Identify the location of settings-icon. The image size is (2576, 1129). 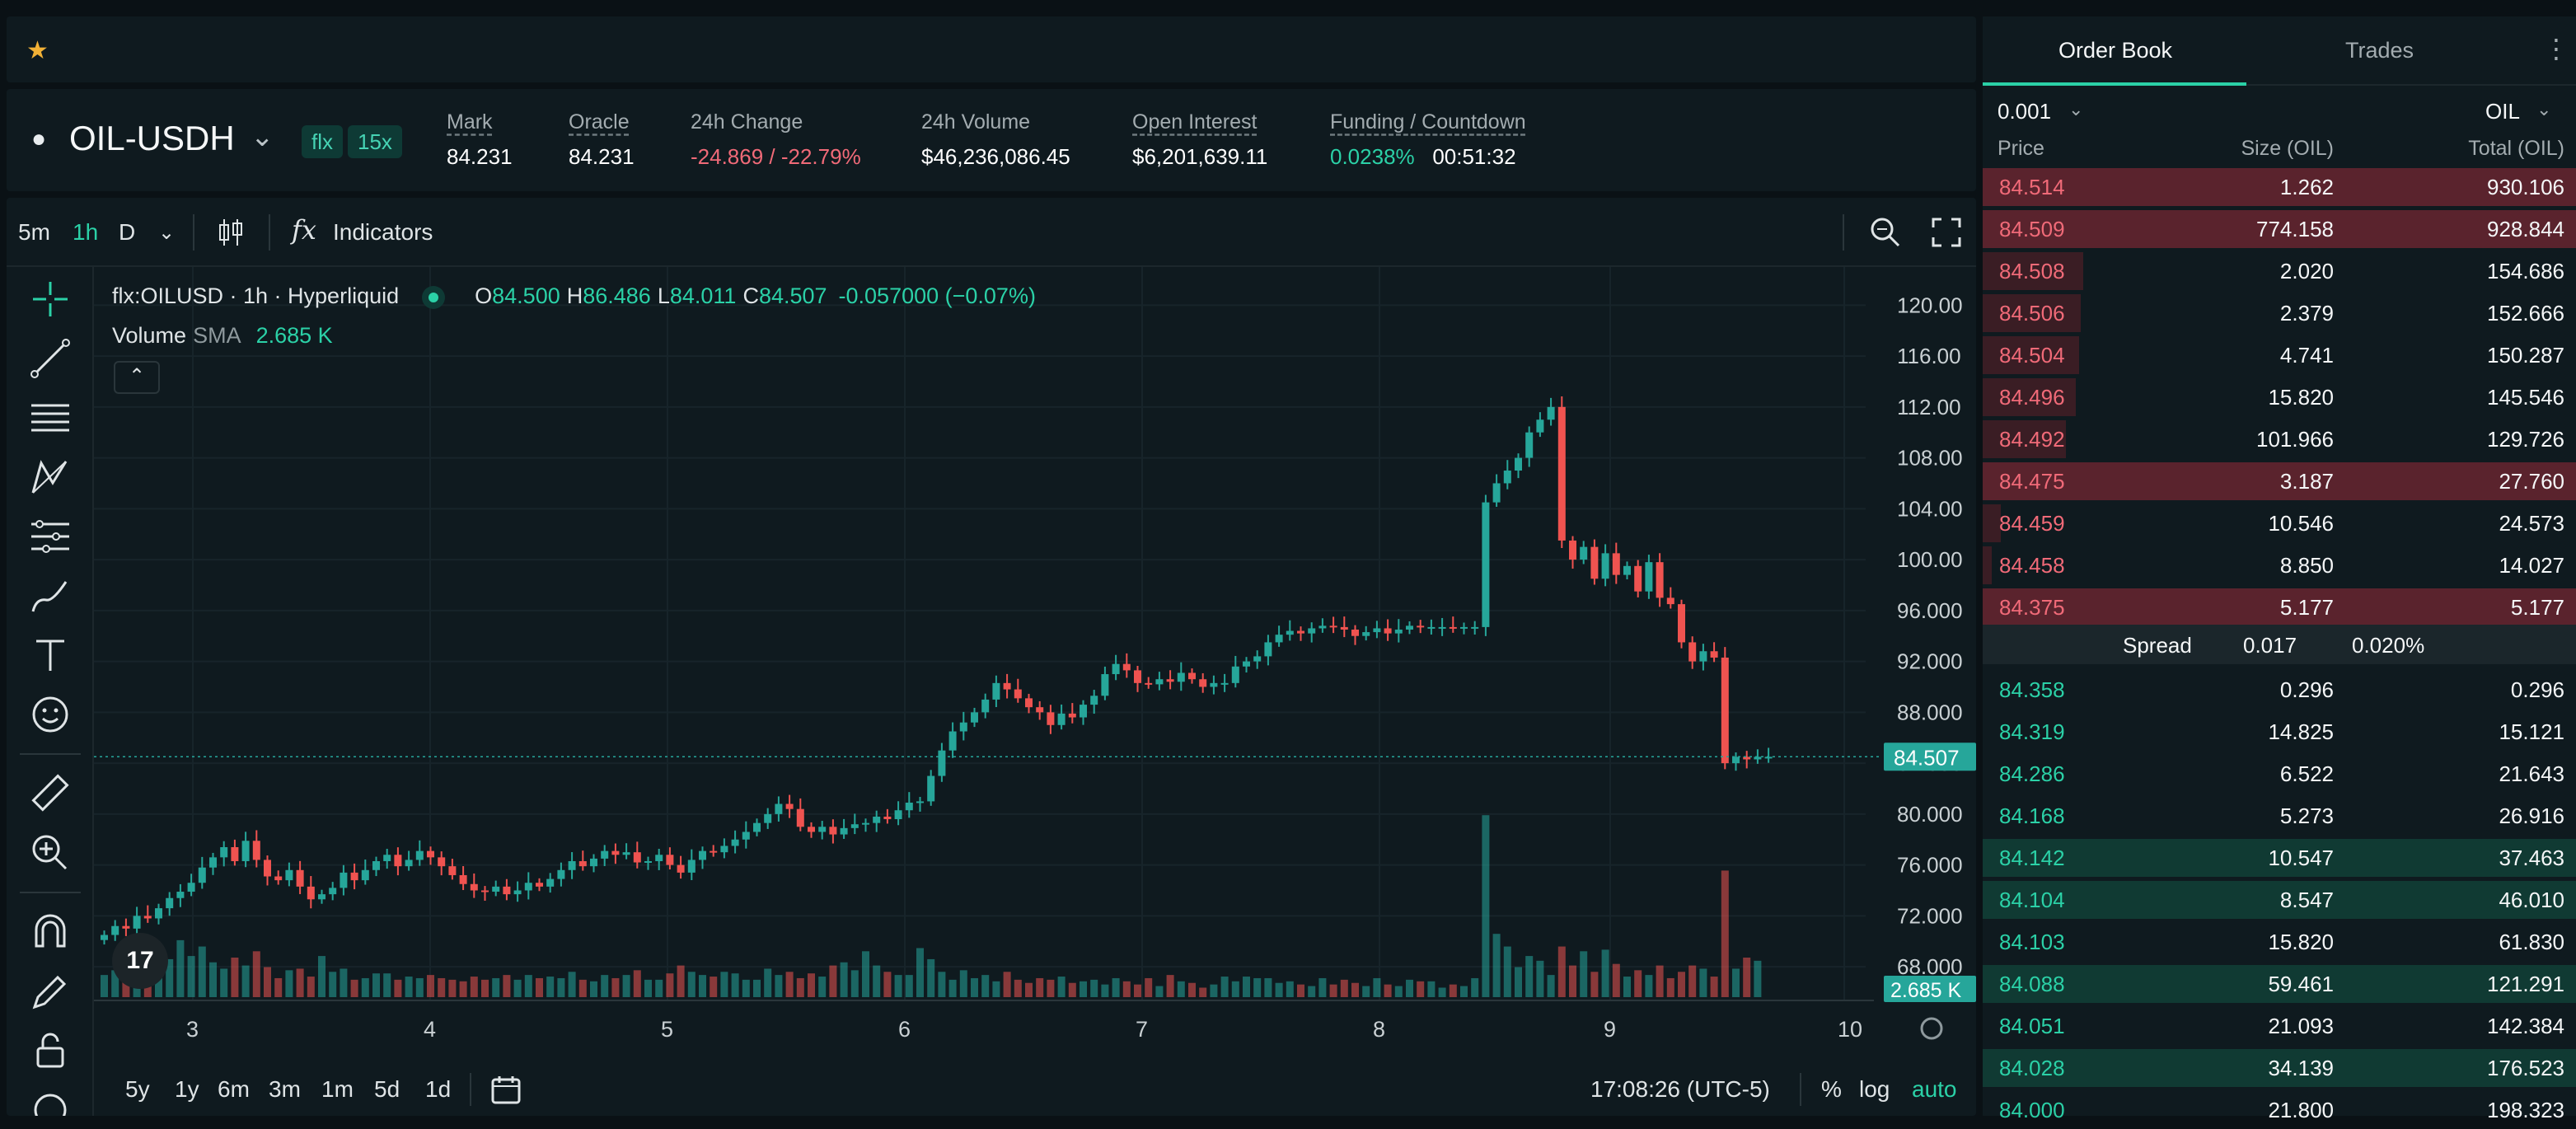
(1931, 1028).